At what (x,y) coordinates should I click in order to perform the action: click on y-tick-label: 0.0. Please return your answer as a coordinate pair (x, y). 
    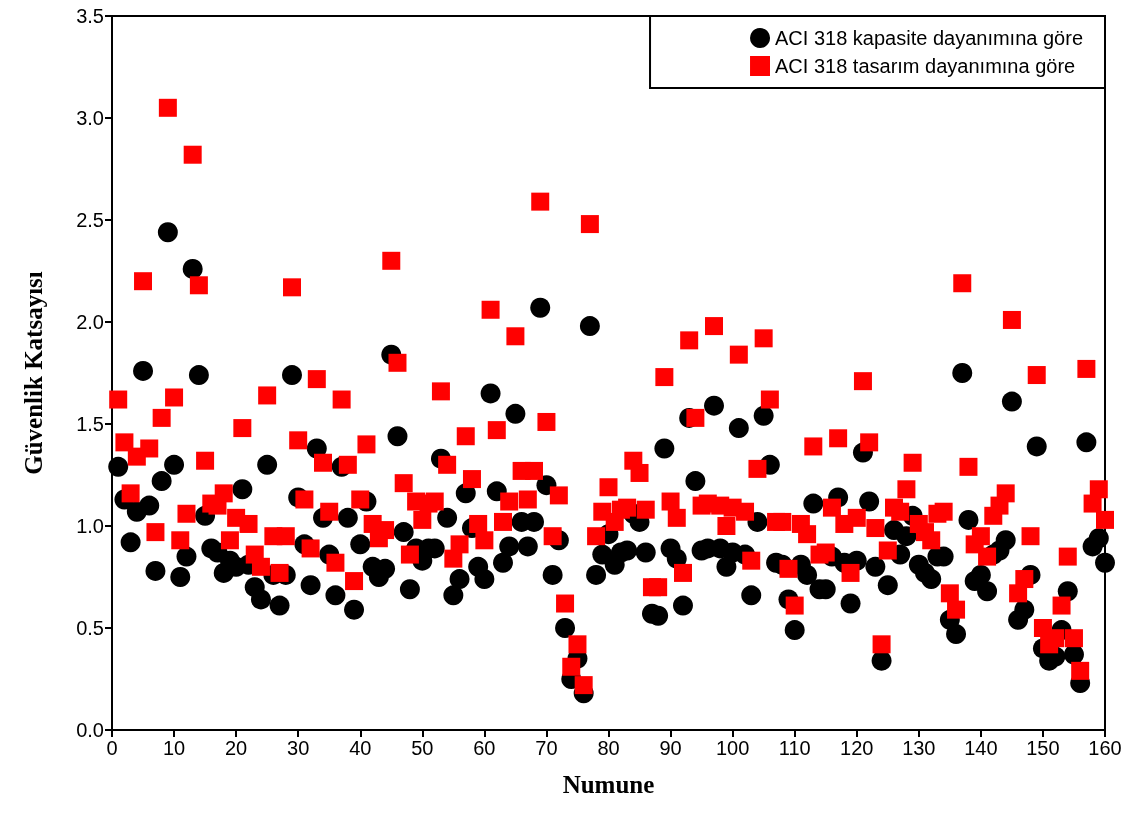
    Looking at the image, I should click on (90, 730).